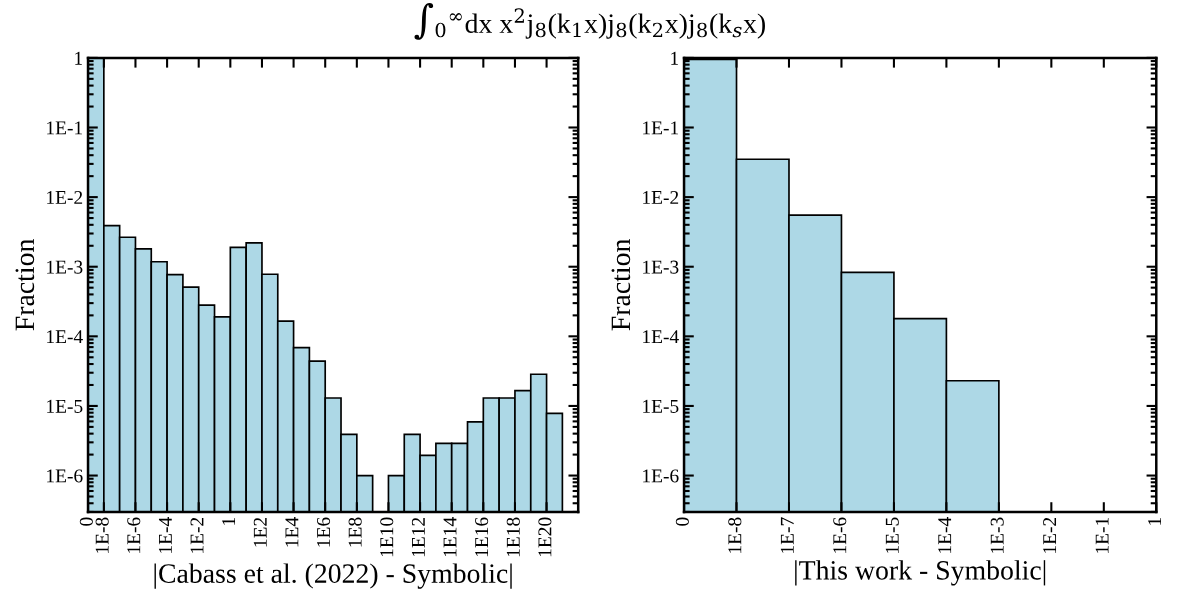 The height and width of the screenshot is (603, 1180). Describe the element at coordinates (324, 532) in the screenshot. I see `x-tick-label: 1E6` at that location.